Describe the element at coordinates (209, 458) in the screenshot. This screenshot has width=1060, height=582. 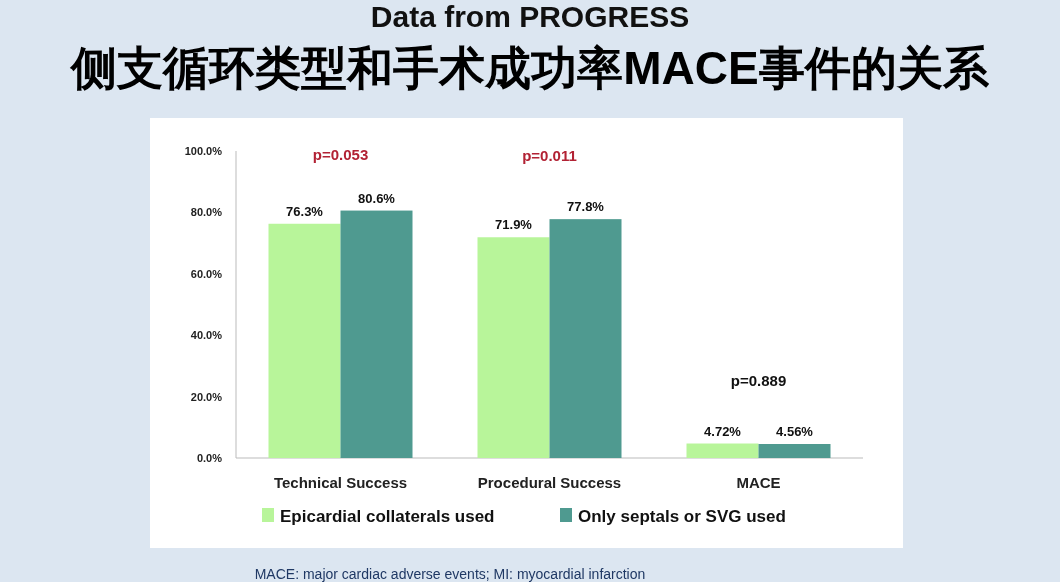
I see `y-tick-label: 0.0%` at that location.